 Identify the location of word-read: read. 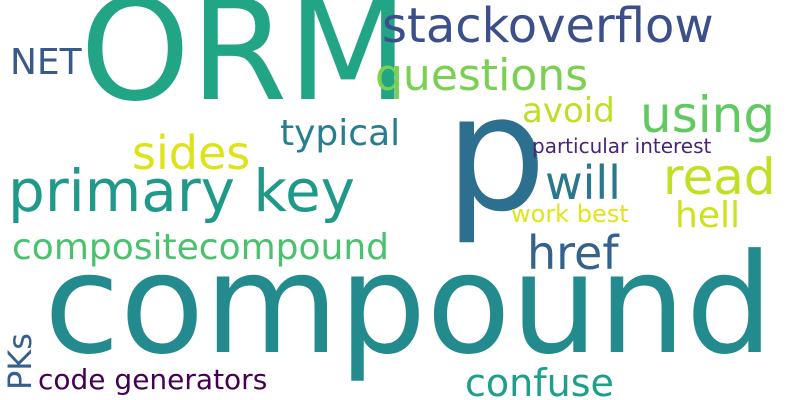
(719, 177).